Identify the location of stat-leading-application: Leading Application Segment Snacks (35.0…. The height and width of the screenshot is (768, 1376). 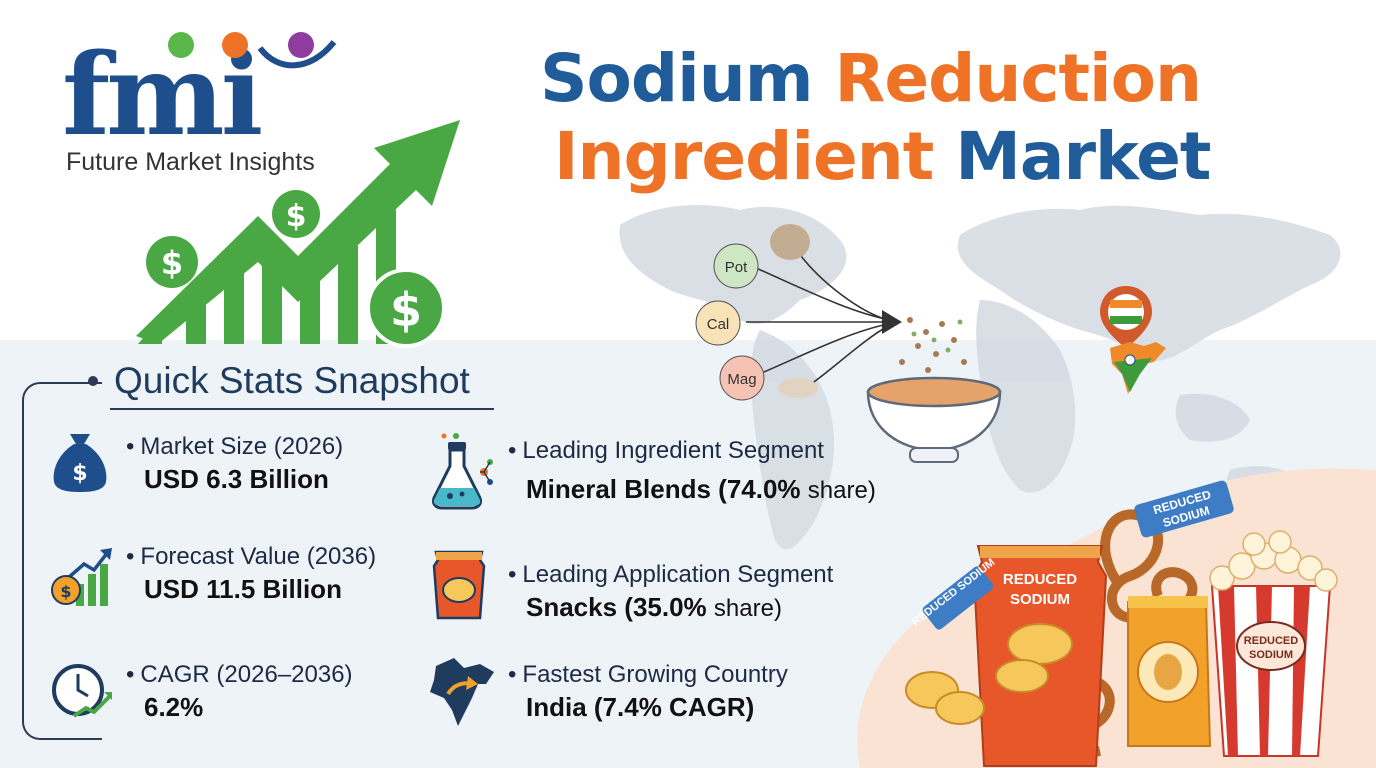
(670, 593).